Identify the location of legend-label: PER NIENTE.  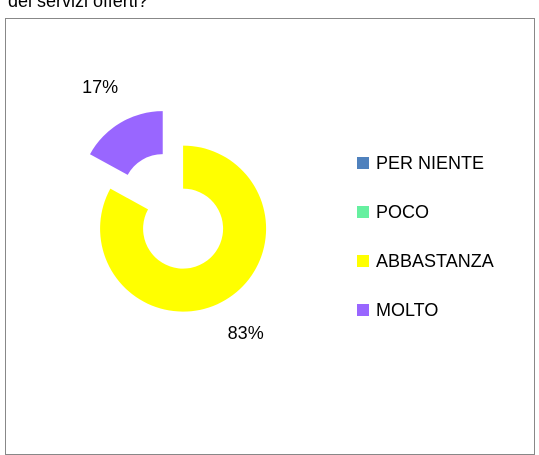
(430, 163).